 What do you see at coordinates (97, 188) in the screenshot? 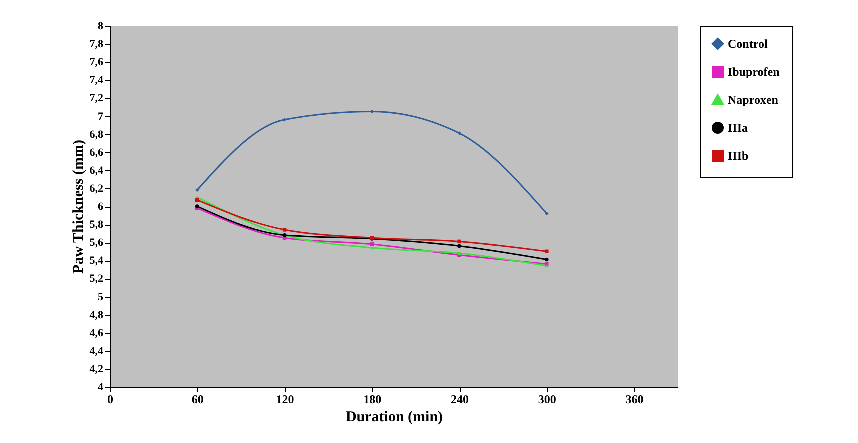
I see `y-tick-label: 6,2` at bounding box center [97, 188].